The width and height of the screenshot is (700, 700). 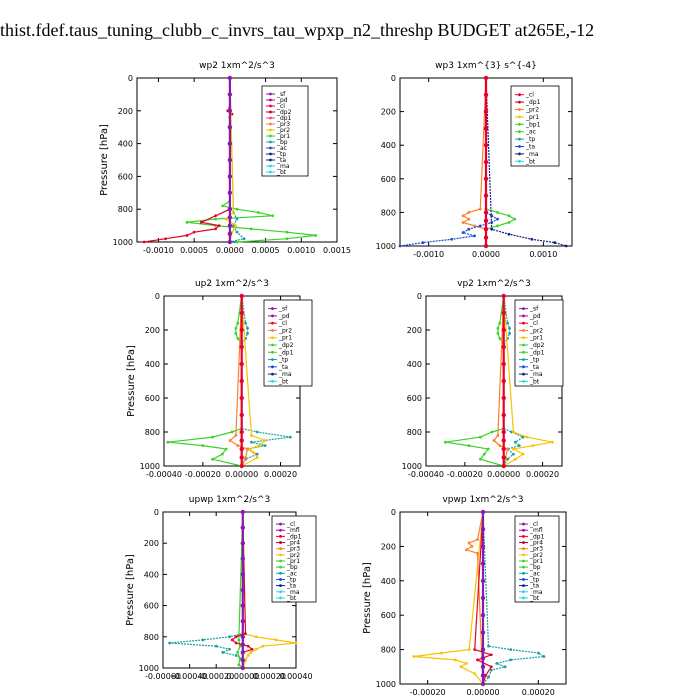 I want to click on legend-label: _pr4, so click(x=293, y=543).